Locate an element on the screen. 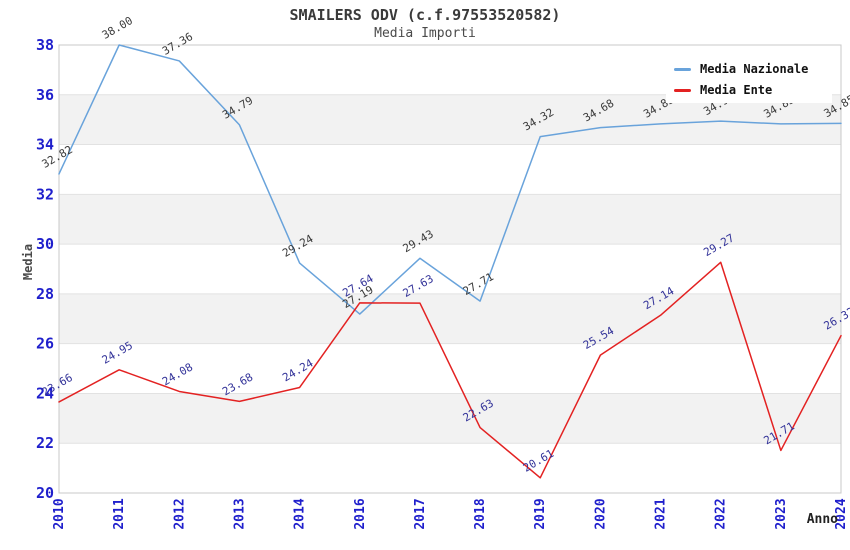 The image size is (850, 550). x-tick-label: 2020 is located at coordinates (600, 513).